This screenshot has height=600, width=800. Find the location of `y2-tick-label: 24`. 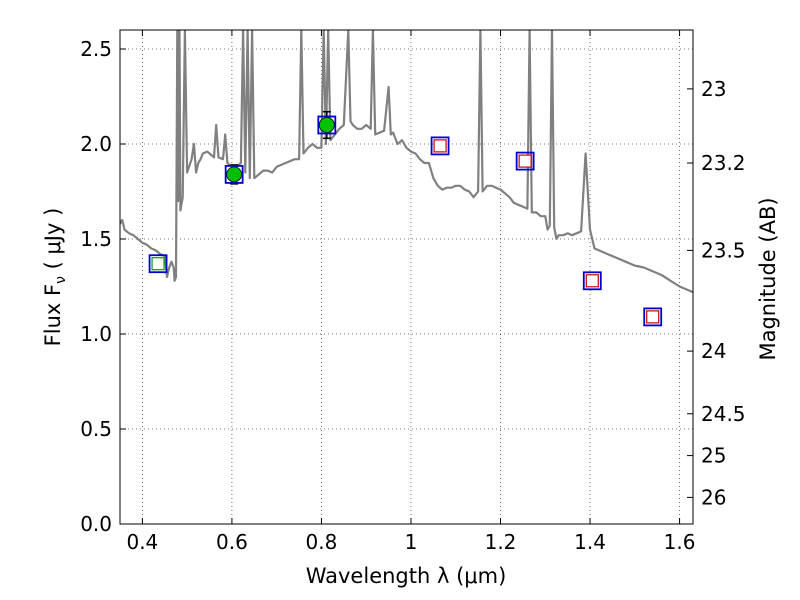

y2-tick-label: 24 is located at coordinates (713, 351).